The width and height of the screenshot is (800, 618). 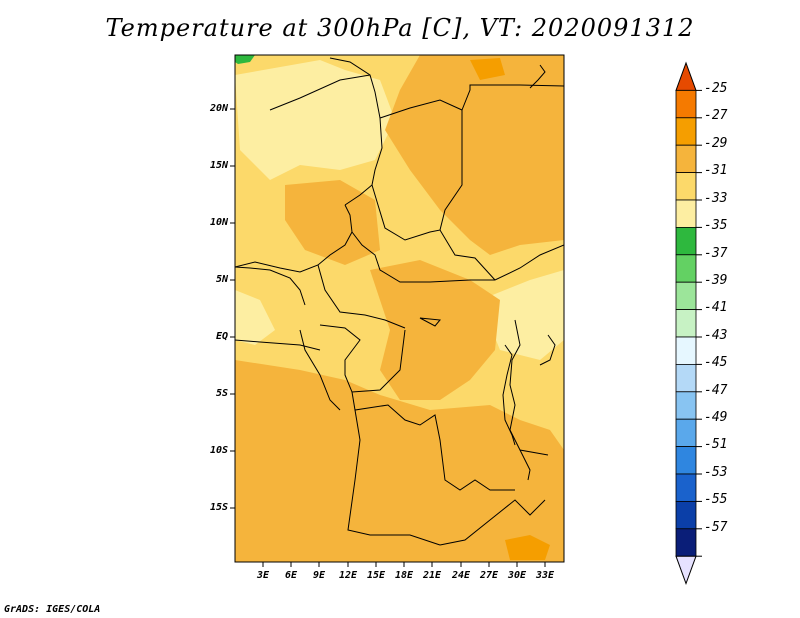 What do you see at coordinates (716, 198) in the screenshot?
I see `colorbar-label: -33` at bounding box center [716, 198].